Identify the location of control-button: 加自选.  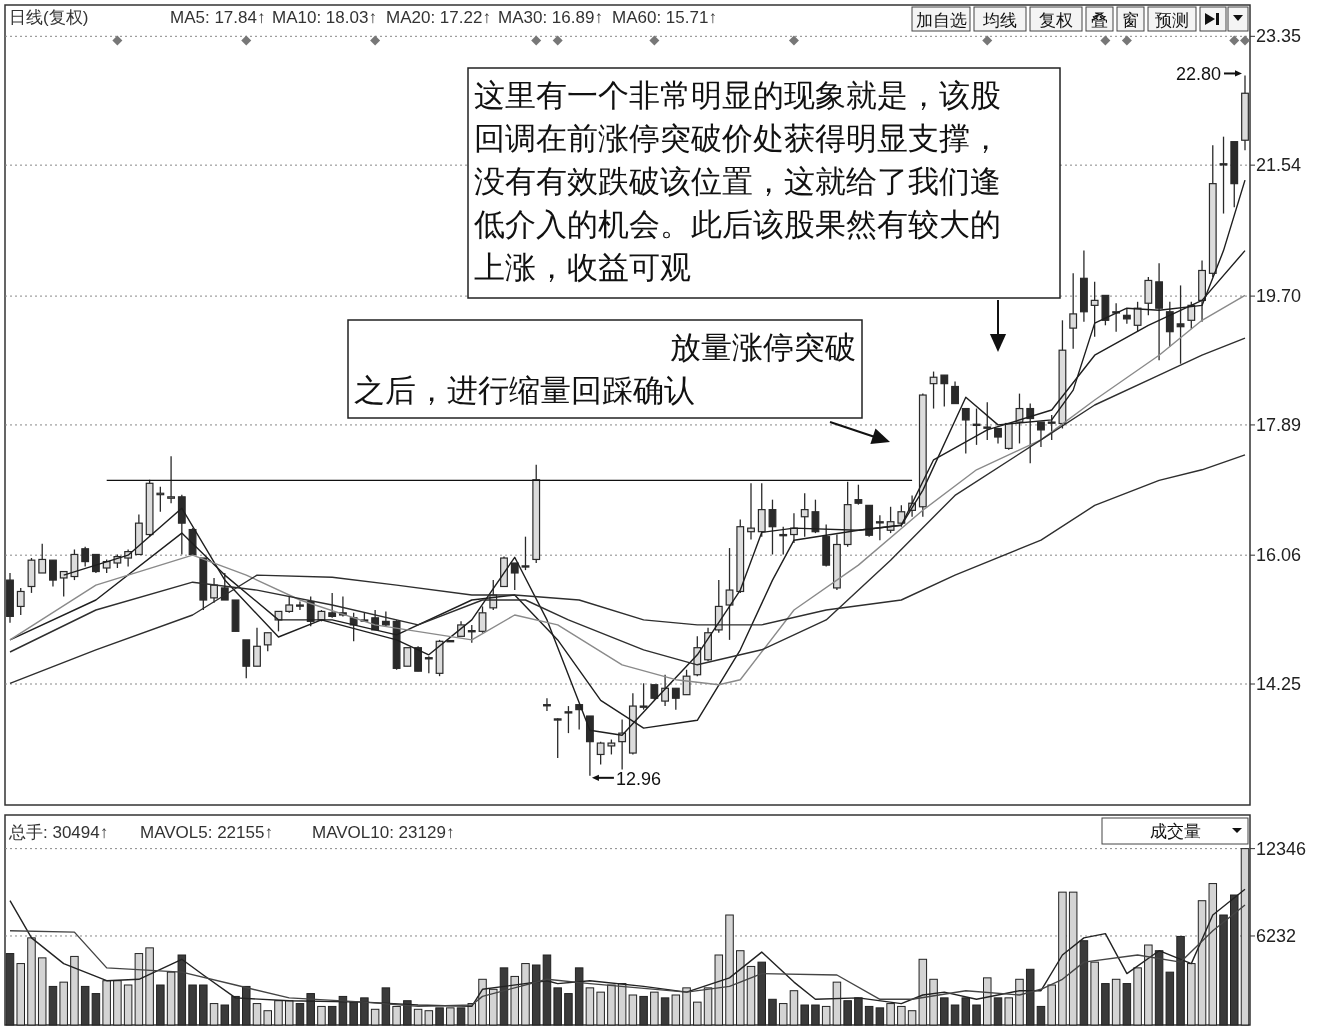
(941, 19).